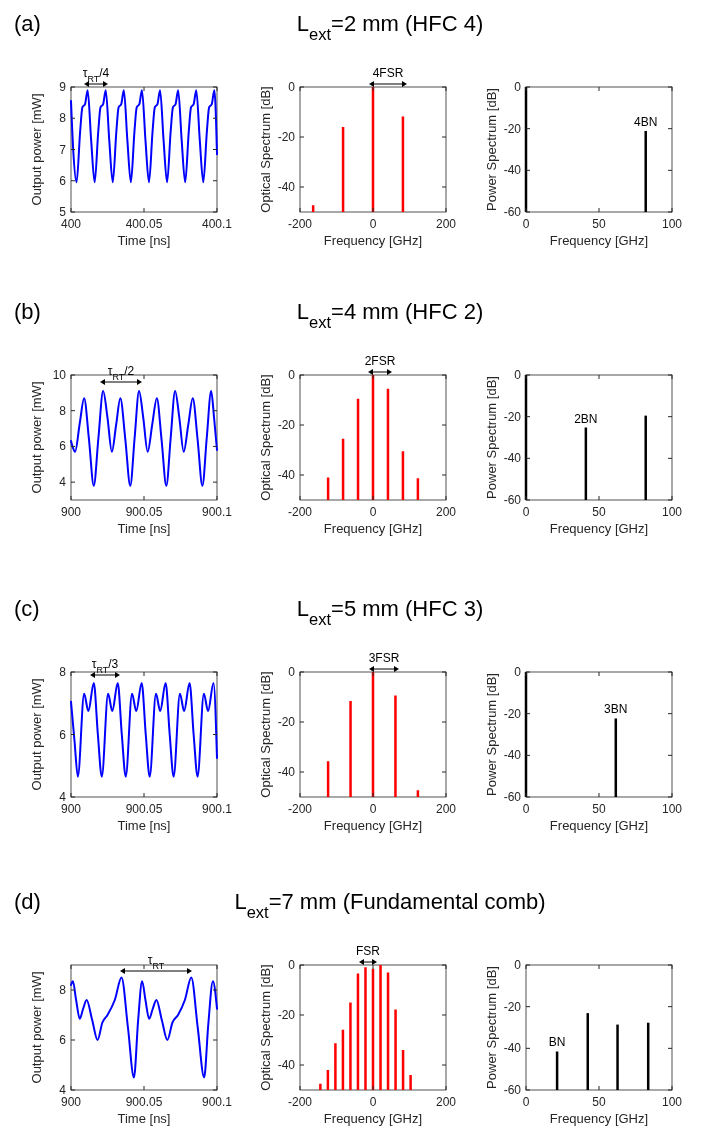  What do you see at coordinates (121, 373) in the screenshot?
I see `annotation: τ$_{RT}$/2` at bounding box center [121, 373].